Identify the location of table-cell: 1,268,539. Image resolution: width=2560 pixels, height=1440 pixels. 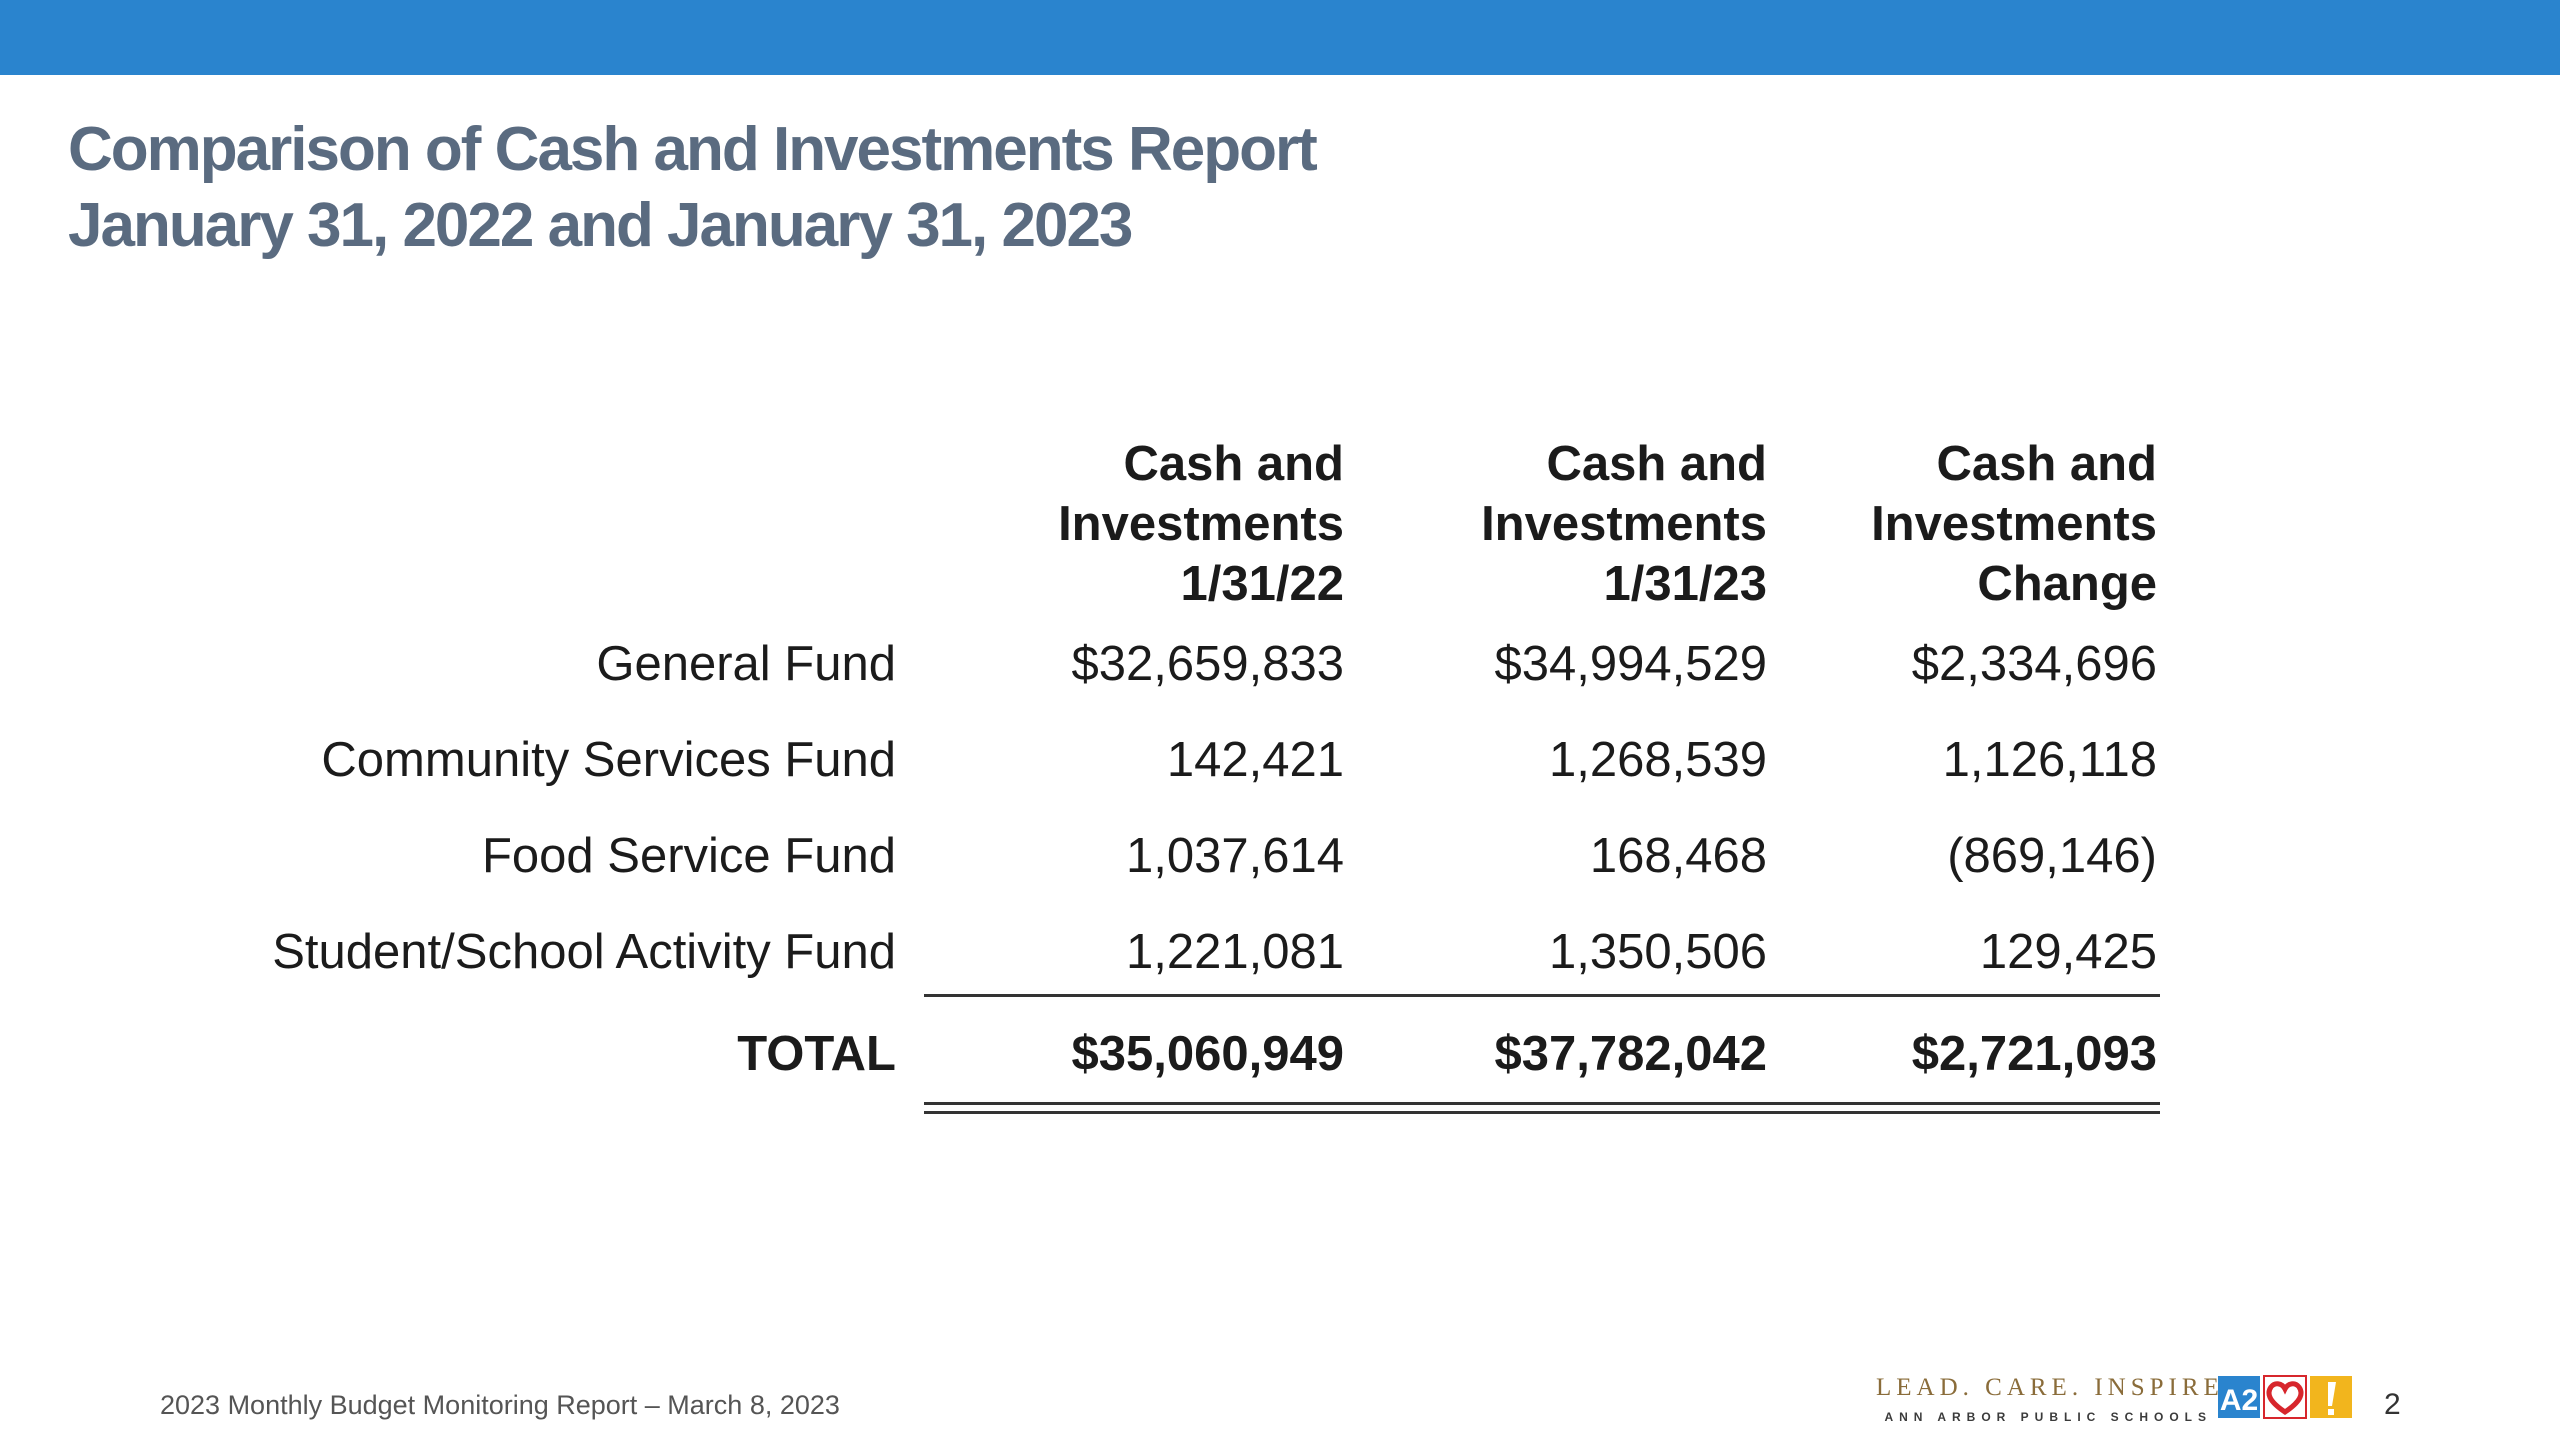
(1658, 760).